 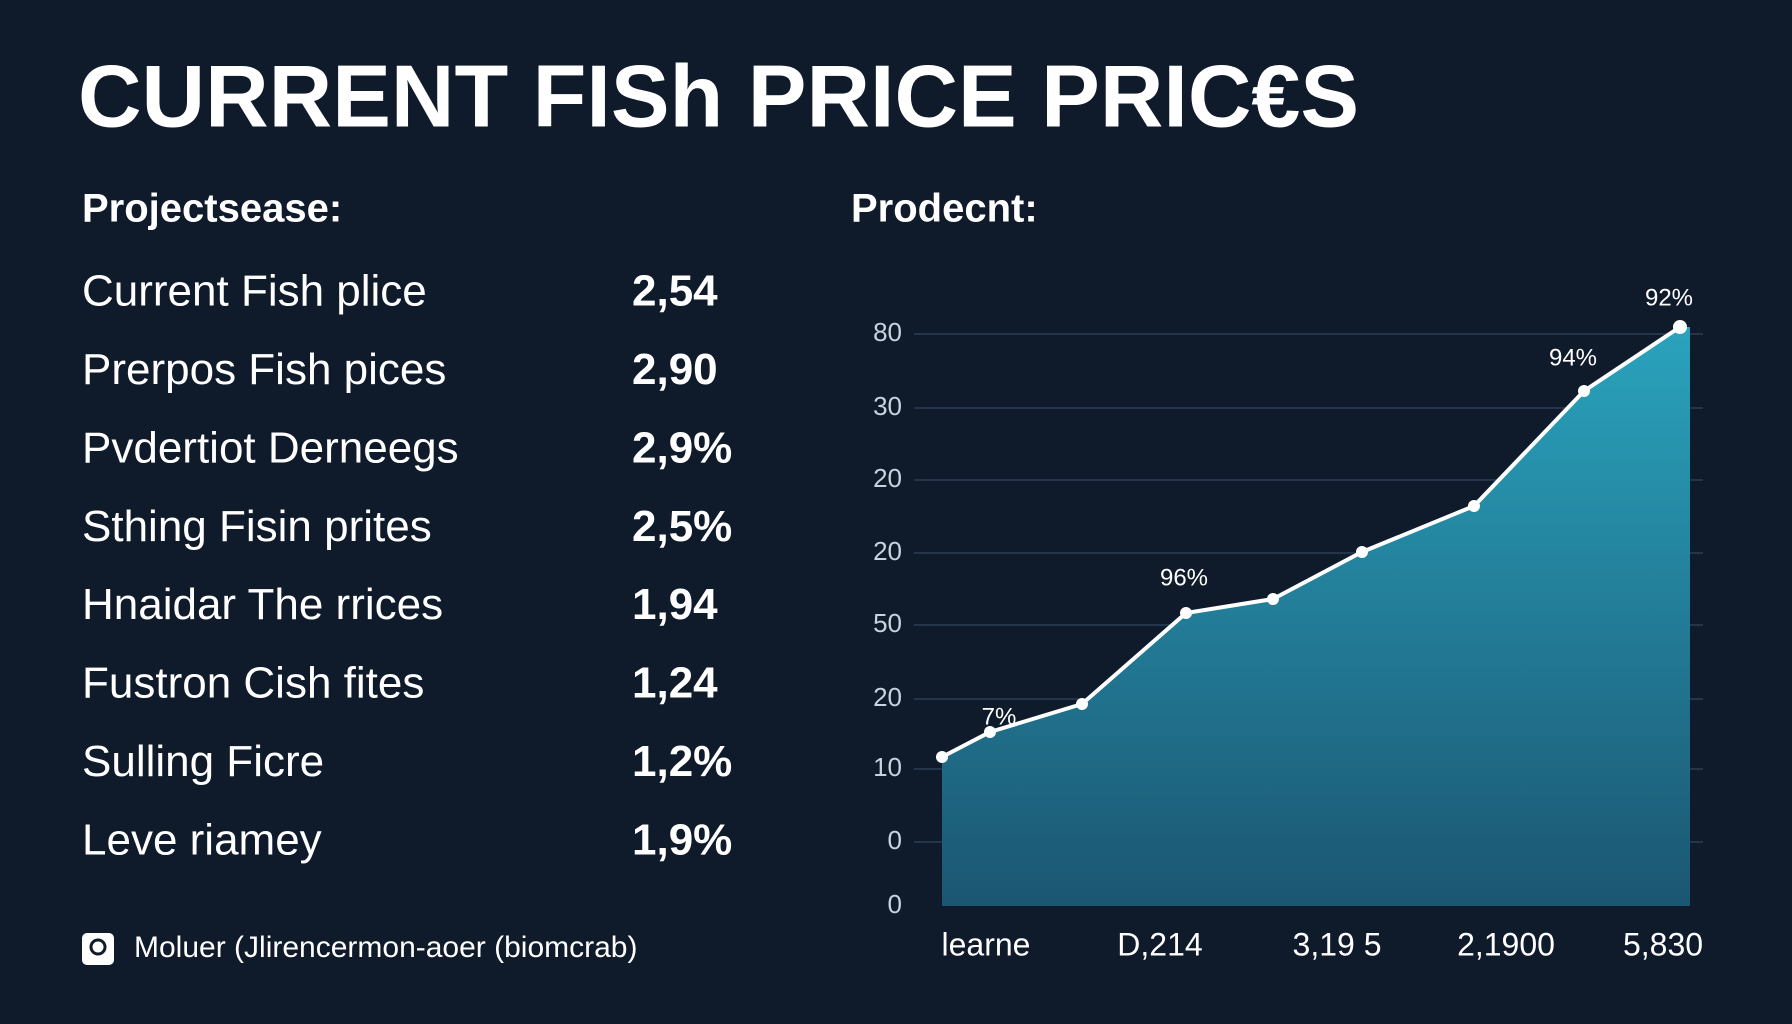 I want to click on x-label: D,214, so click(x=1159, y=944).